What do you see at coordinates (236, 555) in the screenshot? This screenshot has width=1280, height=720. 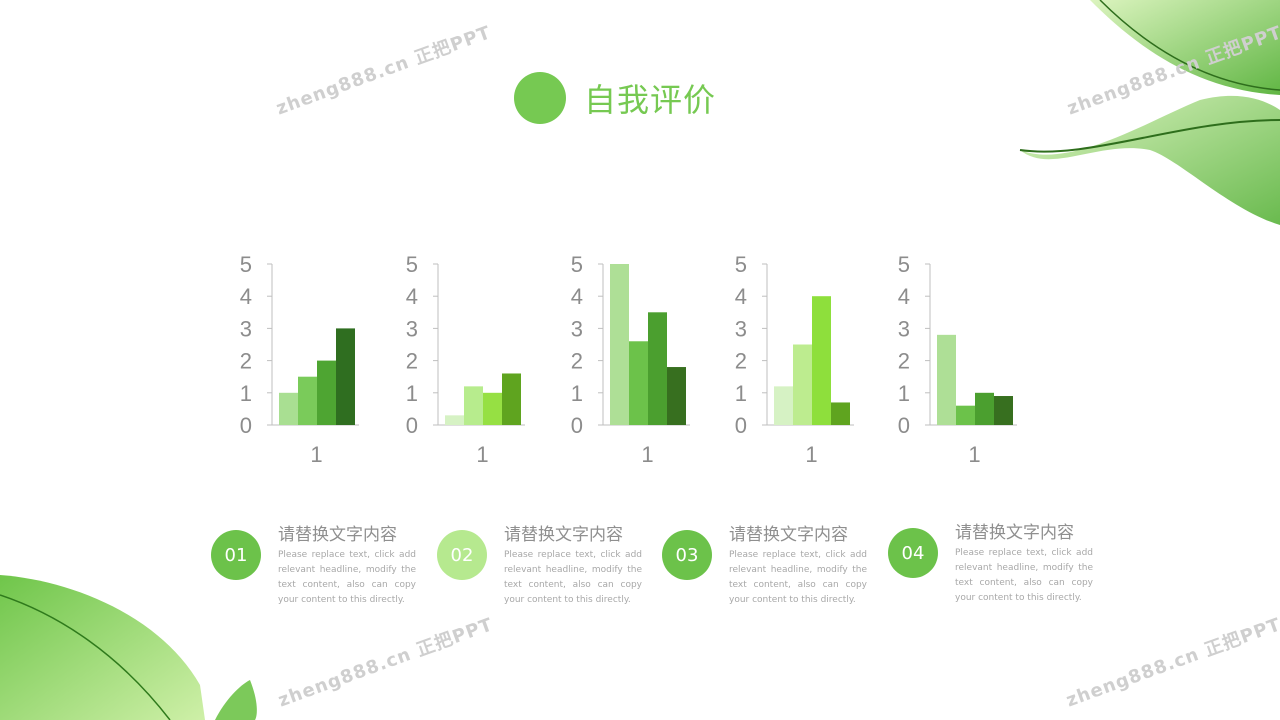 I see `number-badge: 01` at bounding box center [236, 555].